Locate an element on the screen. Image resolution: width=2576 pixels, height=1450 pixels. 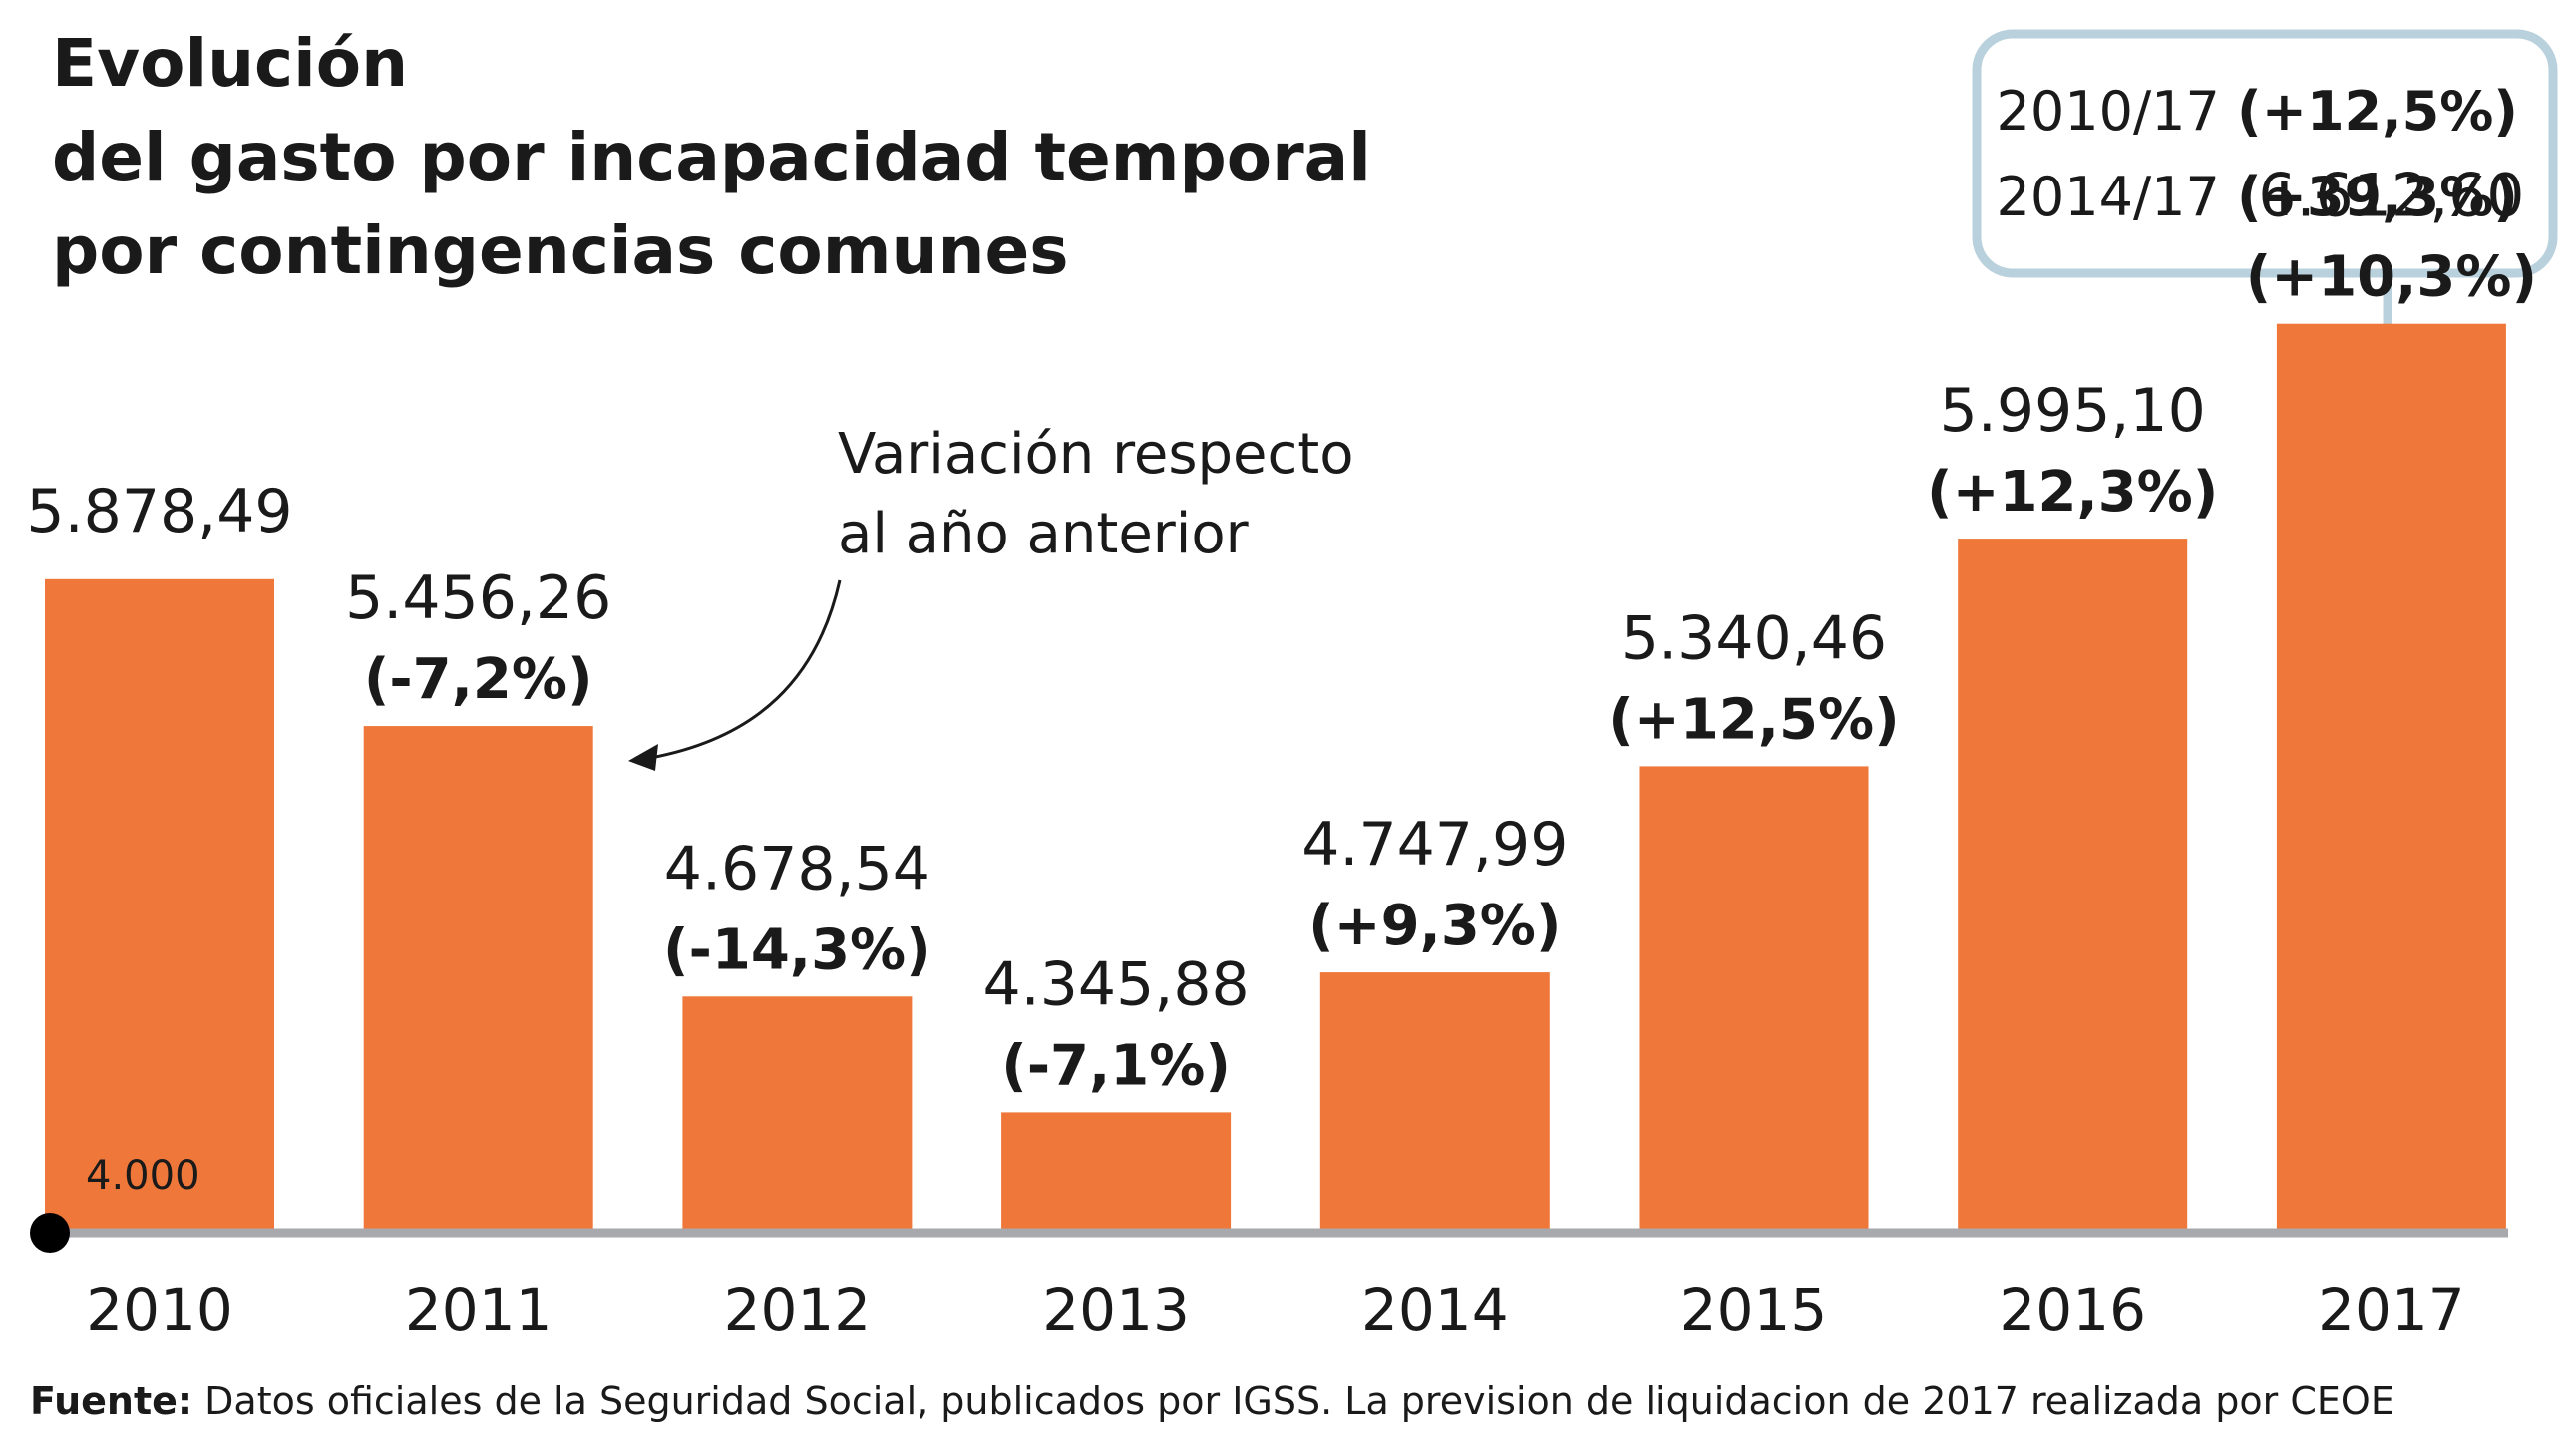
annotation-line-2: al año anterior is located at coordinates (1044, 534).